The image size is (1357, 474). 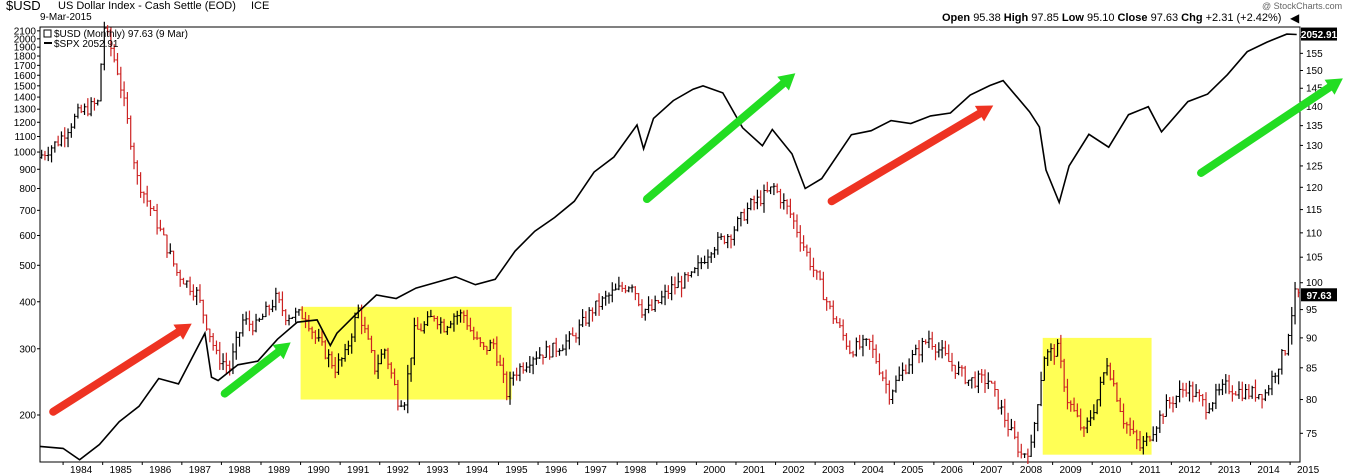 What do you see at coordinates (25, 39) in the screenshot?
I see `left-tick-label: 2000` at bounding box center [25, 39].